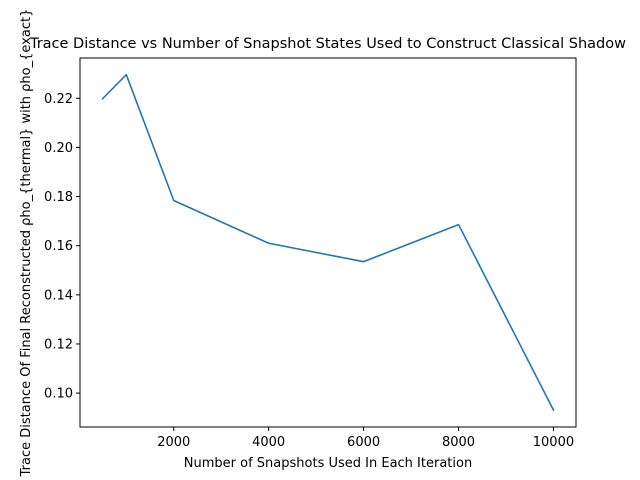 The height and width of the screenshot is (480, 640). Describe the element at coordinates (268, 442) in the screenshot. I see `x-tick-label: 4000` at that location.